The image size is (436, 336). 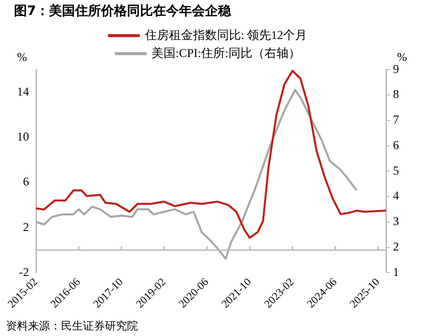 I want to click on y2-tick-label: 4, so click(x=396, y=195).